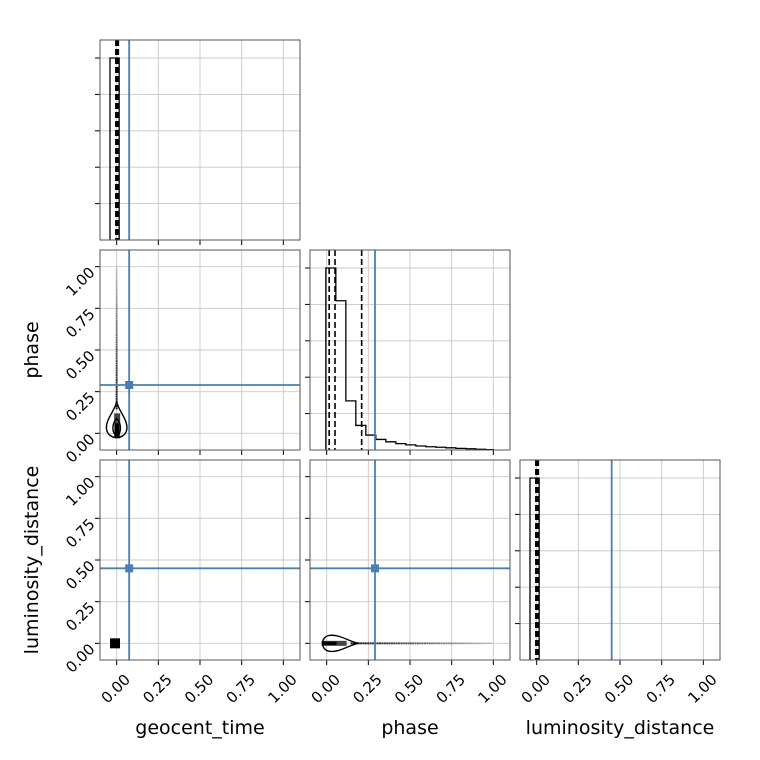  What do you see at coordinates (80, 533) in the screenshot?
I see `y-tick-label: 0.75` at bounding box center [80, 533].